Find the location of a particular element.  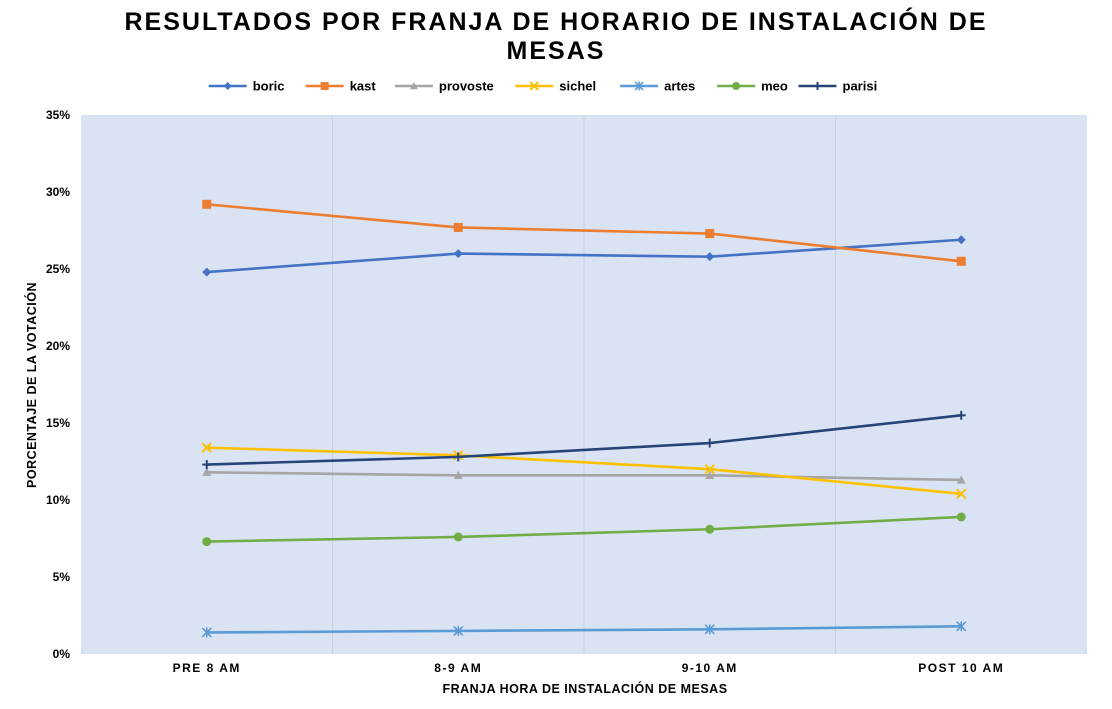

series-line-artes is located at coordinates (584, 629).